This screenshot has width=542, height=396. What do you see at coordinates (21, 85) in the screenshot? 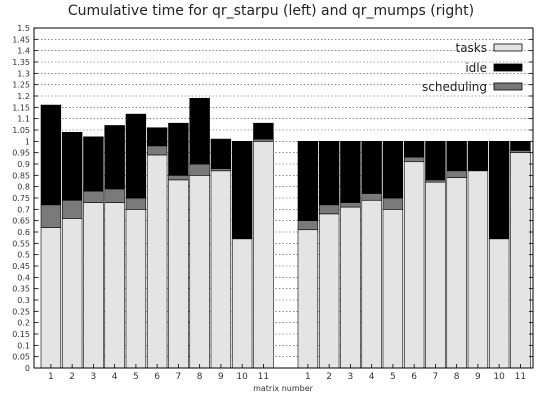
I see `y-tick-label: 1.25` at bounding box center [21, 85].